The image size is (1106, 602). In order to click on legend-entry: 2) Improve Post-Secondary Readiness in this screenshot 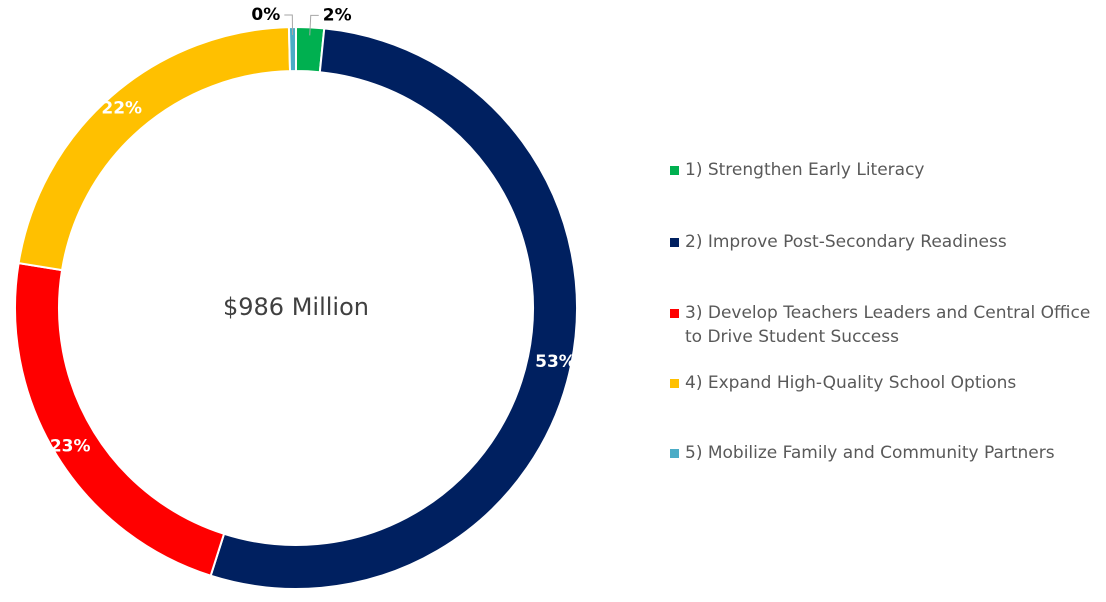, I will do `click(882, 242)`.